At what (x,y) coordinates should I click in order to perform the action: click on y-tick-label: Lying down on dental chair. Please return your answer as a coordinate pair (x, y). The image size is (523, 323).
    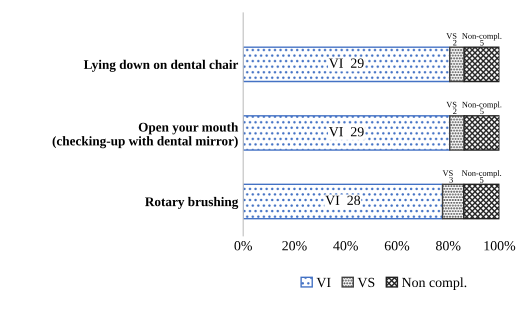
    Looking at the image, I should click on (161, 66).